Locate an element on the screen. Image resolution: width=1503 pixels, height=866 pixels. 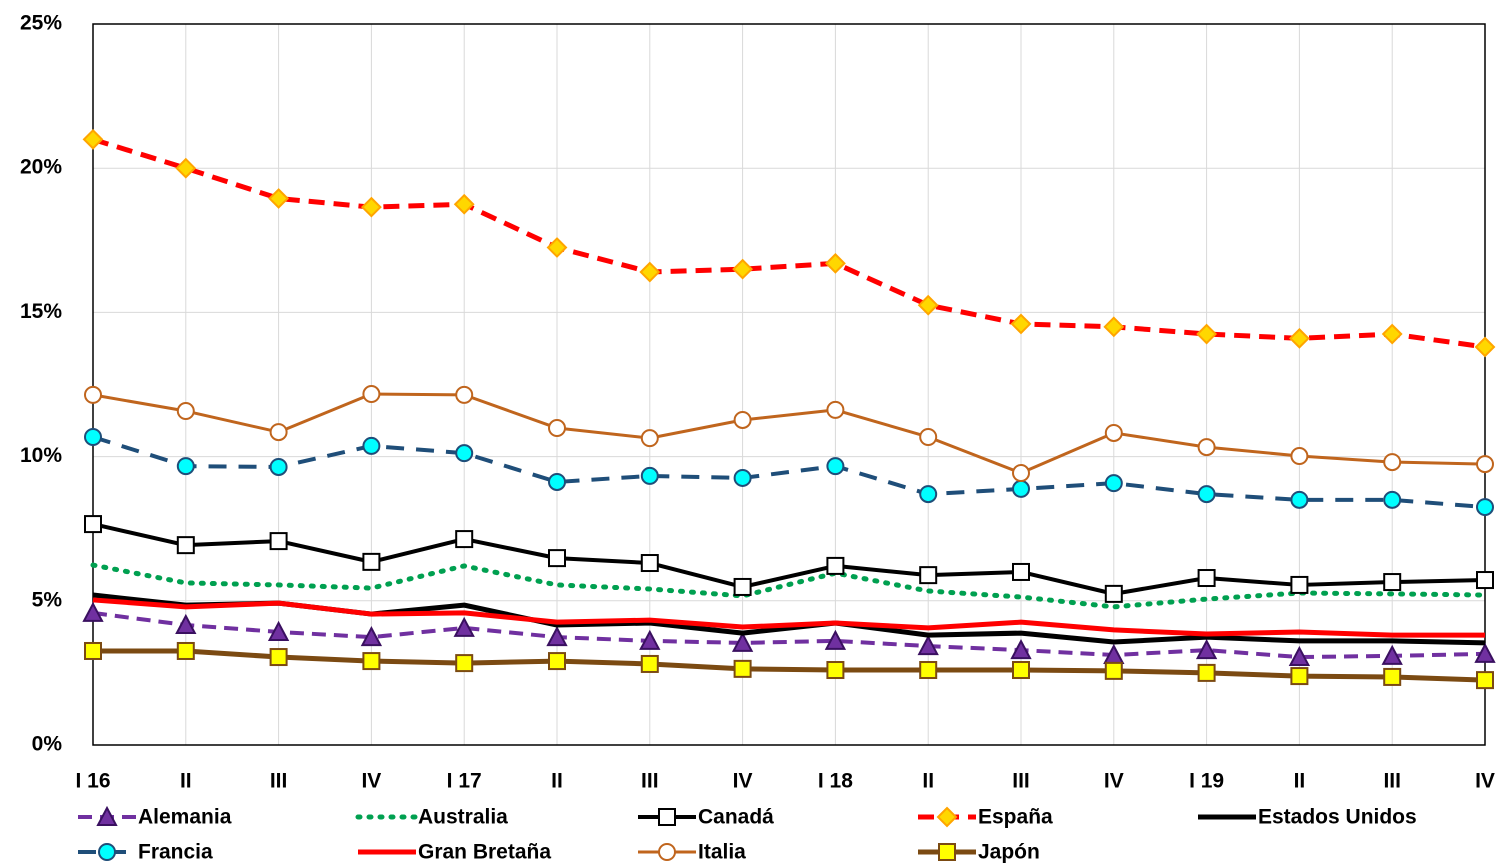
y-tick-label: 0% is located at coordinates (47, 744).